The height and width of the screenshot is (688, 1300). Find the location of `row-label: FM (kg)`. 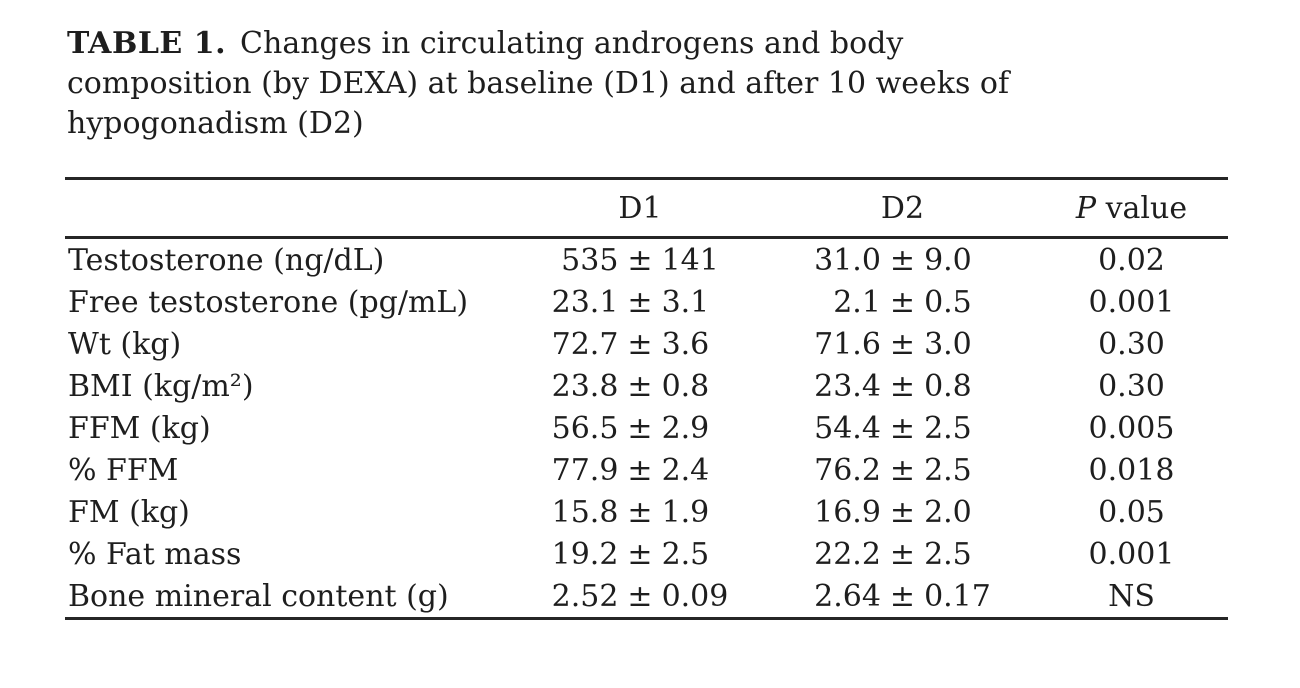

row-label: FM (kg) is located at coordinates (129, 512).